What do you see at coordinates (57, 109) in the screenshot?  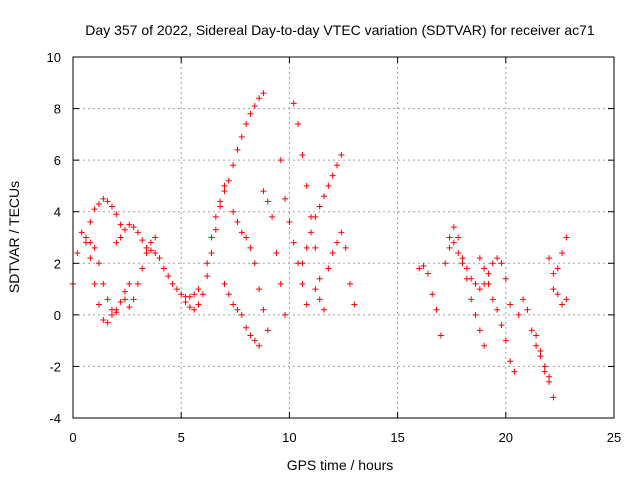 I see `y-tick-label: 8` at bounding box center [57, 109].